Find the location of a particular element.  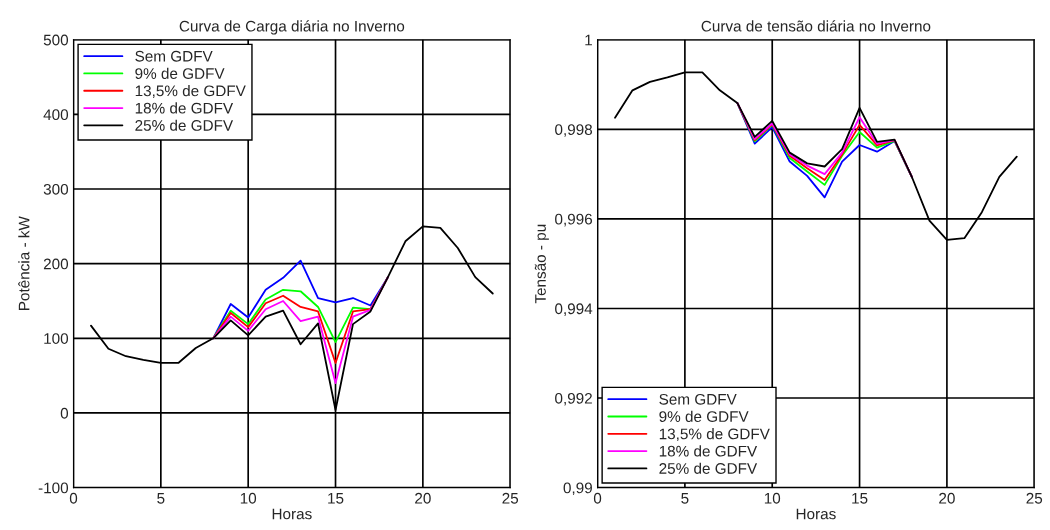

y-tick-label: 400 is located at coordinates (56, 115).